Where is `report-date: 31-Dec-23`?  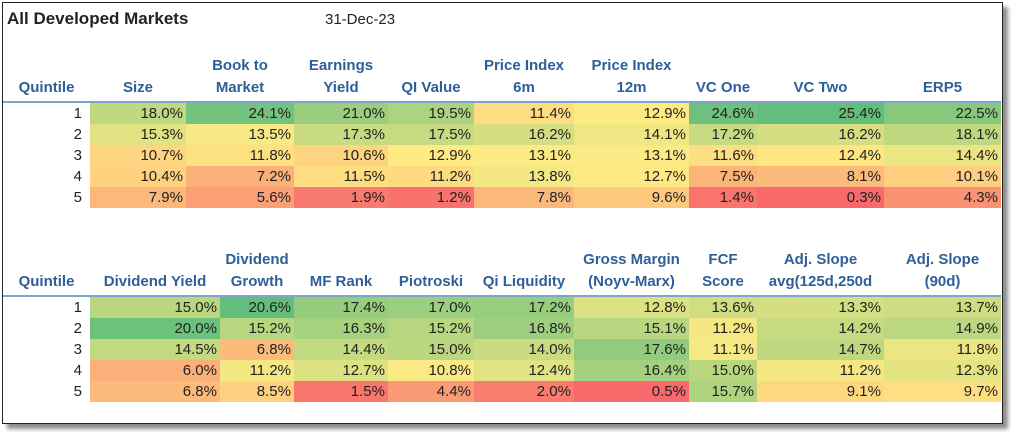
report-date: 31-Dec-23 is located at coordinates (360, 19).